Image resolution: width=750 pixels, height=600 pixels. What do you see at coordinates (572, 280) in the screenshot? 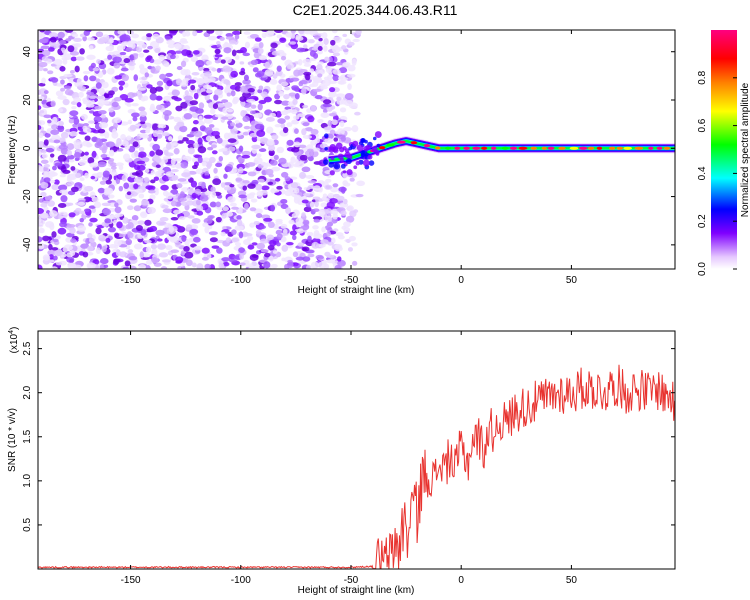
I see `spectrogram-x-tick-label: 50` at bounding box center [572, 280].